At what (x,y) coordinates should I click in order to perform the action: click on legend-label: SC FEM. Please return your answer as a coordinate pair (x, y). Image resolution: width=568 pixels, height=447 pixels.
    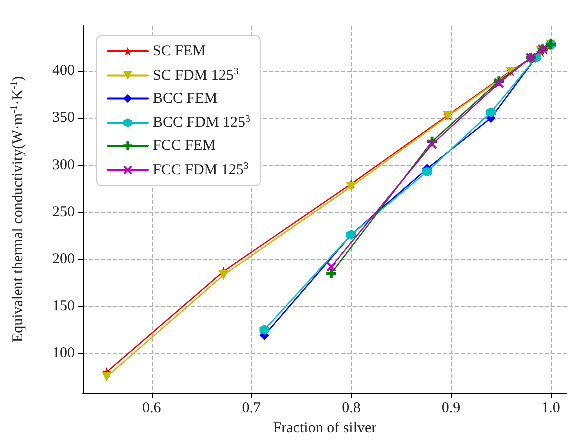
    Looking at the image, I should click on (179, 52).